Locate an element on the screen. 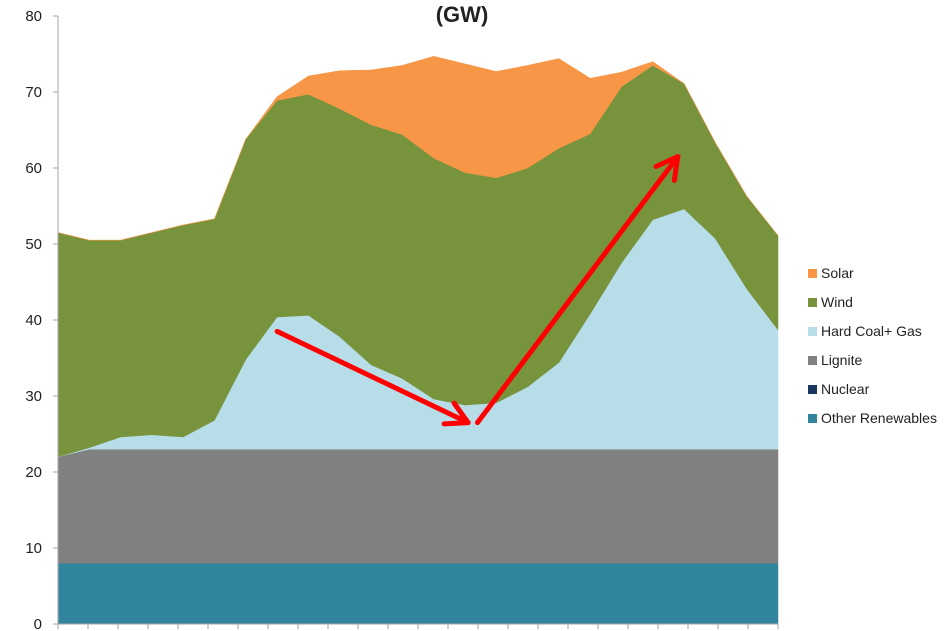  legend-label: Nuclear is located at coordinates (845, 389).